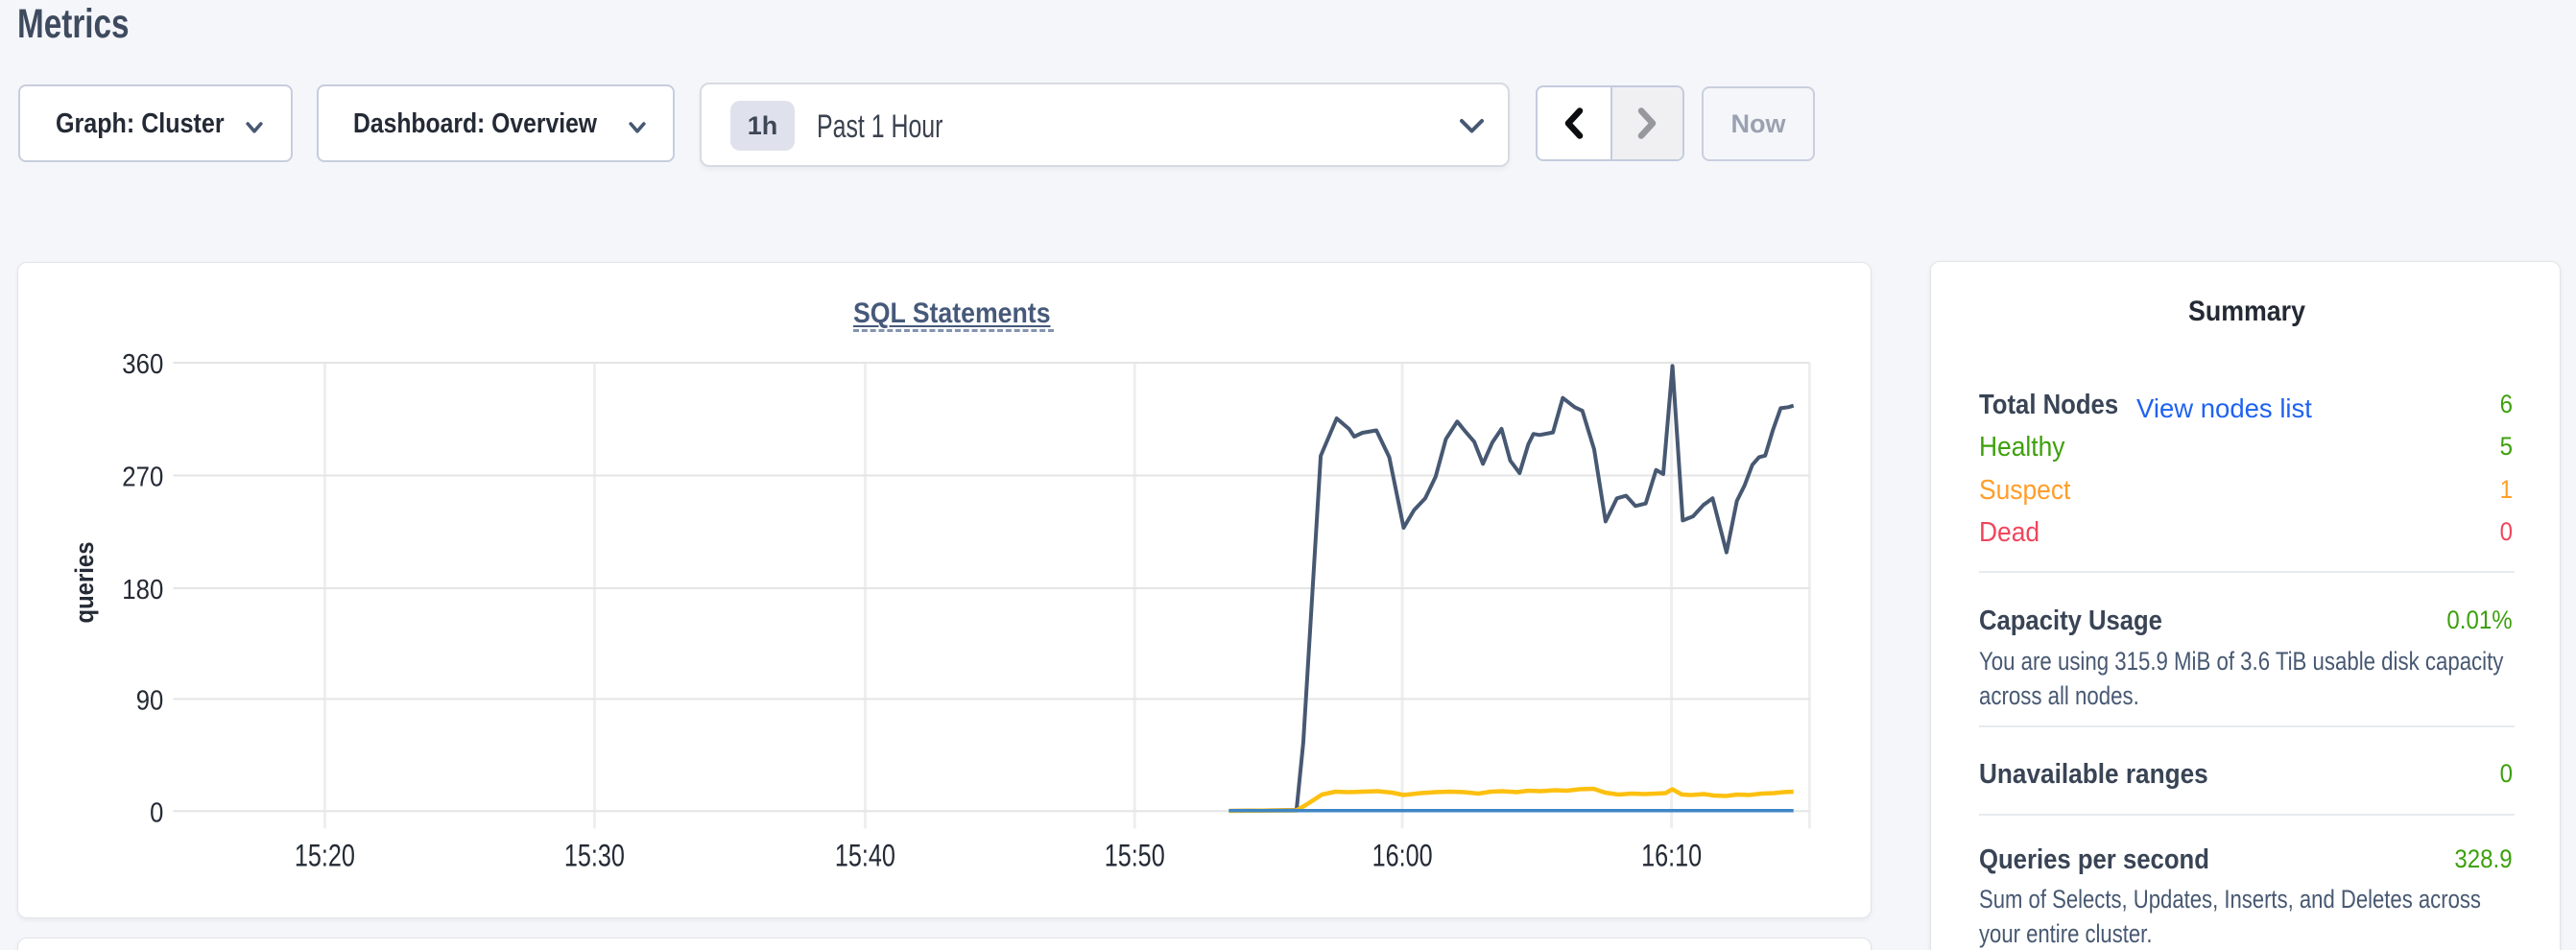 This screenshot has height=950, width=2576. I want to click on svg-text: 16:00, so click(1402, 856).